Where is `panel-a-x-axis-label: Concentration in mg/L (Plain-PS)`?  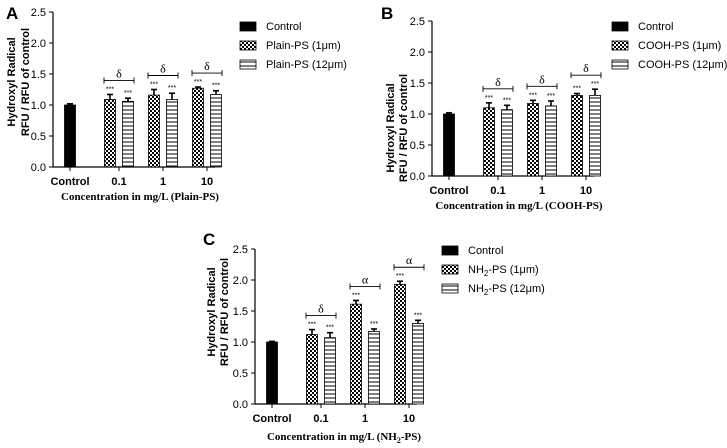
panel-a-x-axis-label: Concentration in mg/L (Plain-PS) is located at coordinates (140, 197).